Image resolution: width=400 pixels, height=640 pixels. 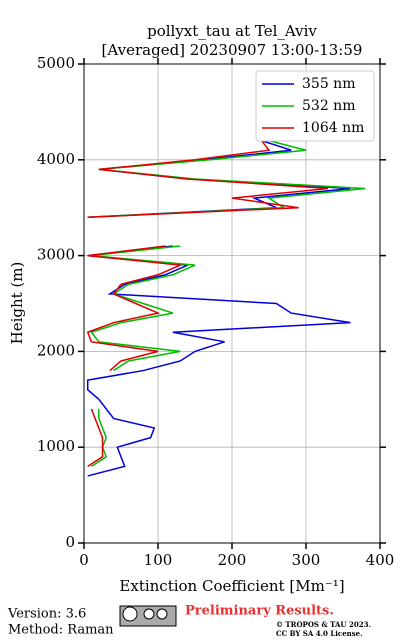 I want to click on legend-box, so click(x=315, y=106).